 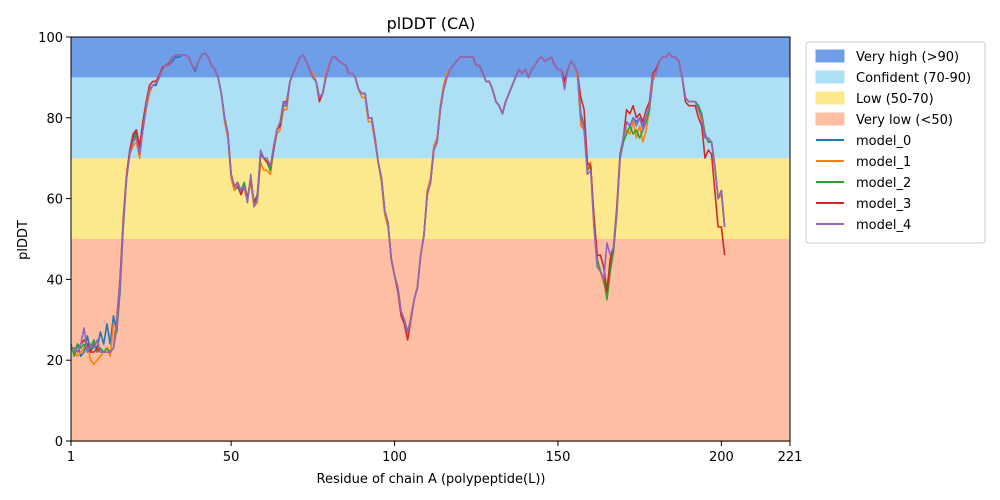 I want to click on chart-title: plDDT (CA), so click(x=431, y=23).